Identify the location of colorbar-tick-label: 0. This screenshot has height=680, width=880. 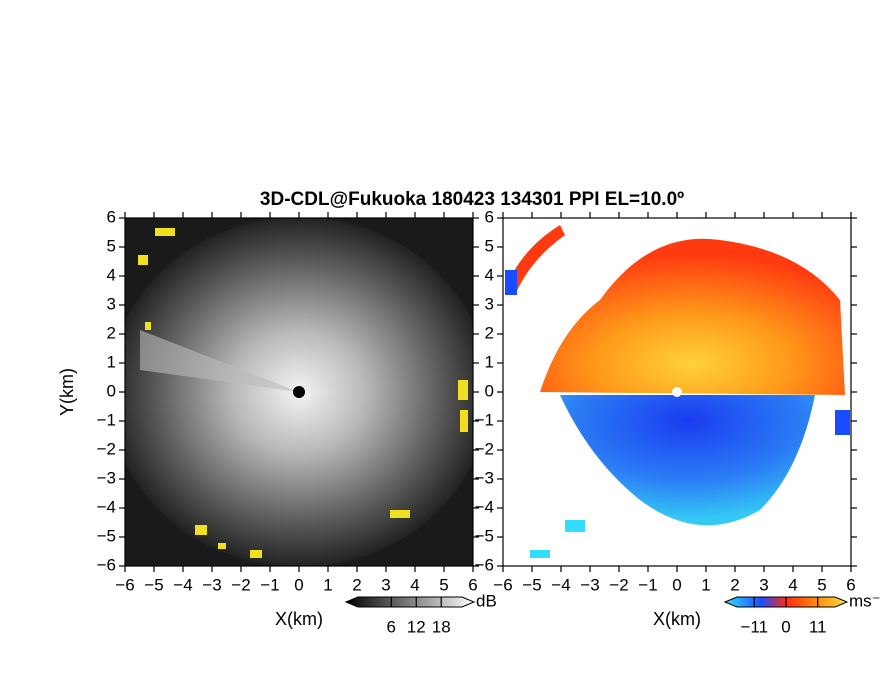
(785, 626).